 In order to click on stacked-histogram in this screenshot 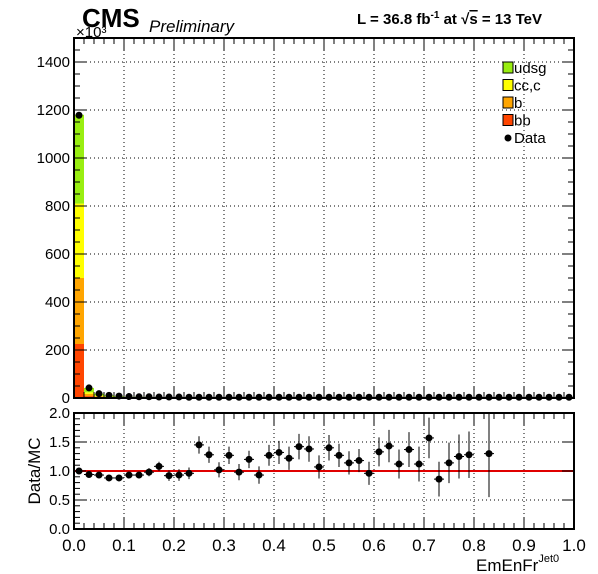, I will do `click(124, 256)`.